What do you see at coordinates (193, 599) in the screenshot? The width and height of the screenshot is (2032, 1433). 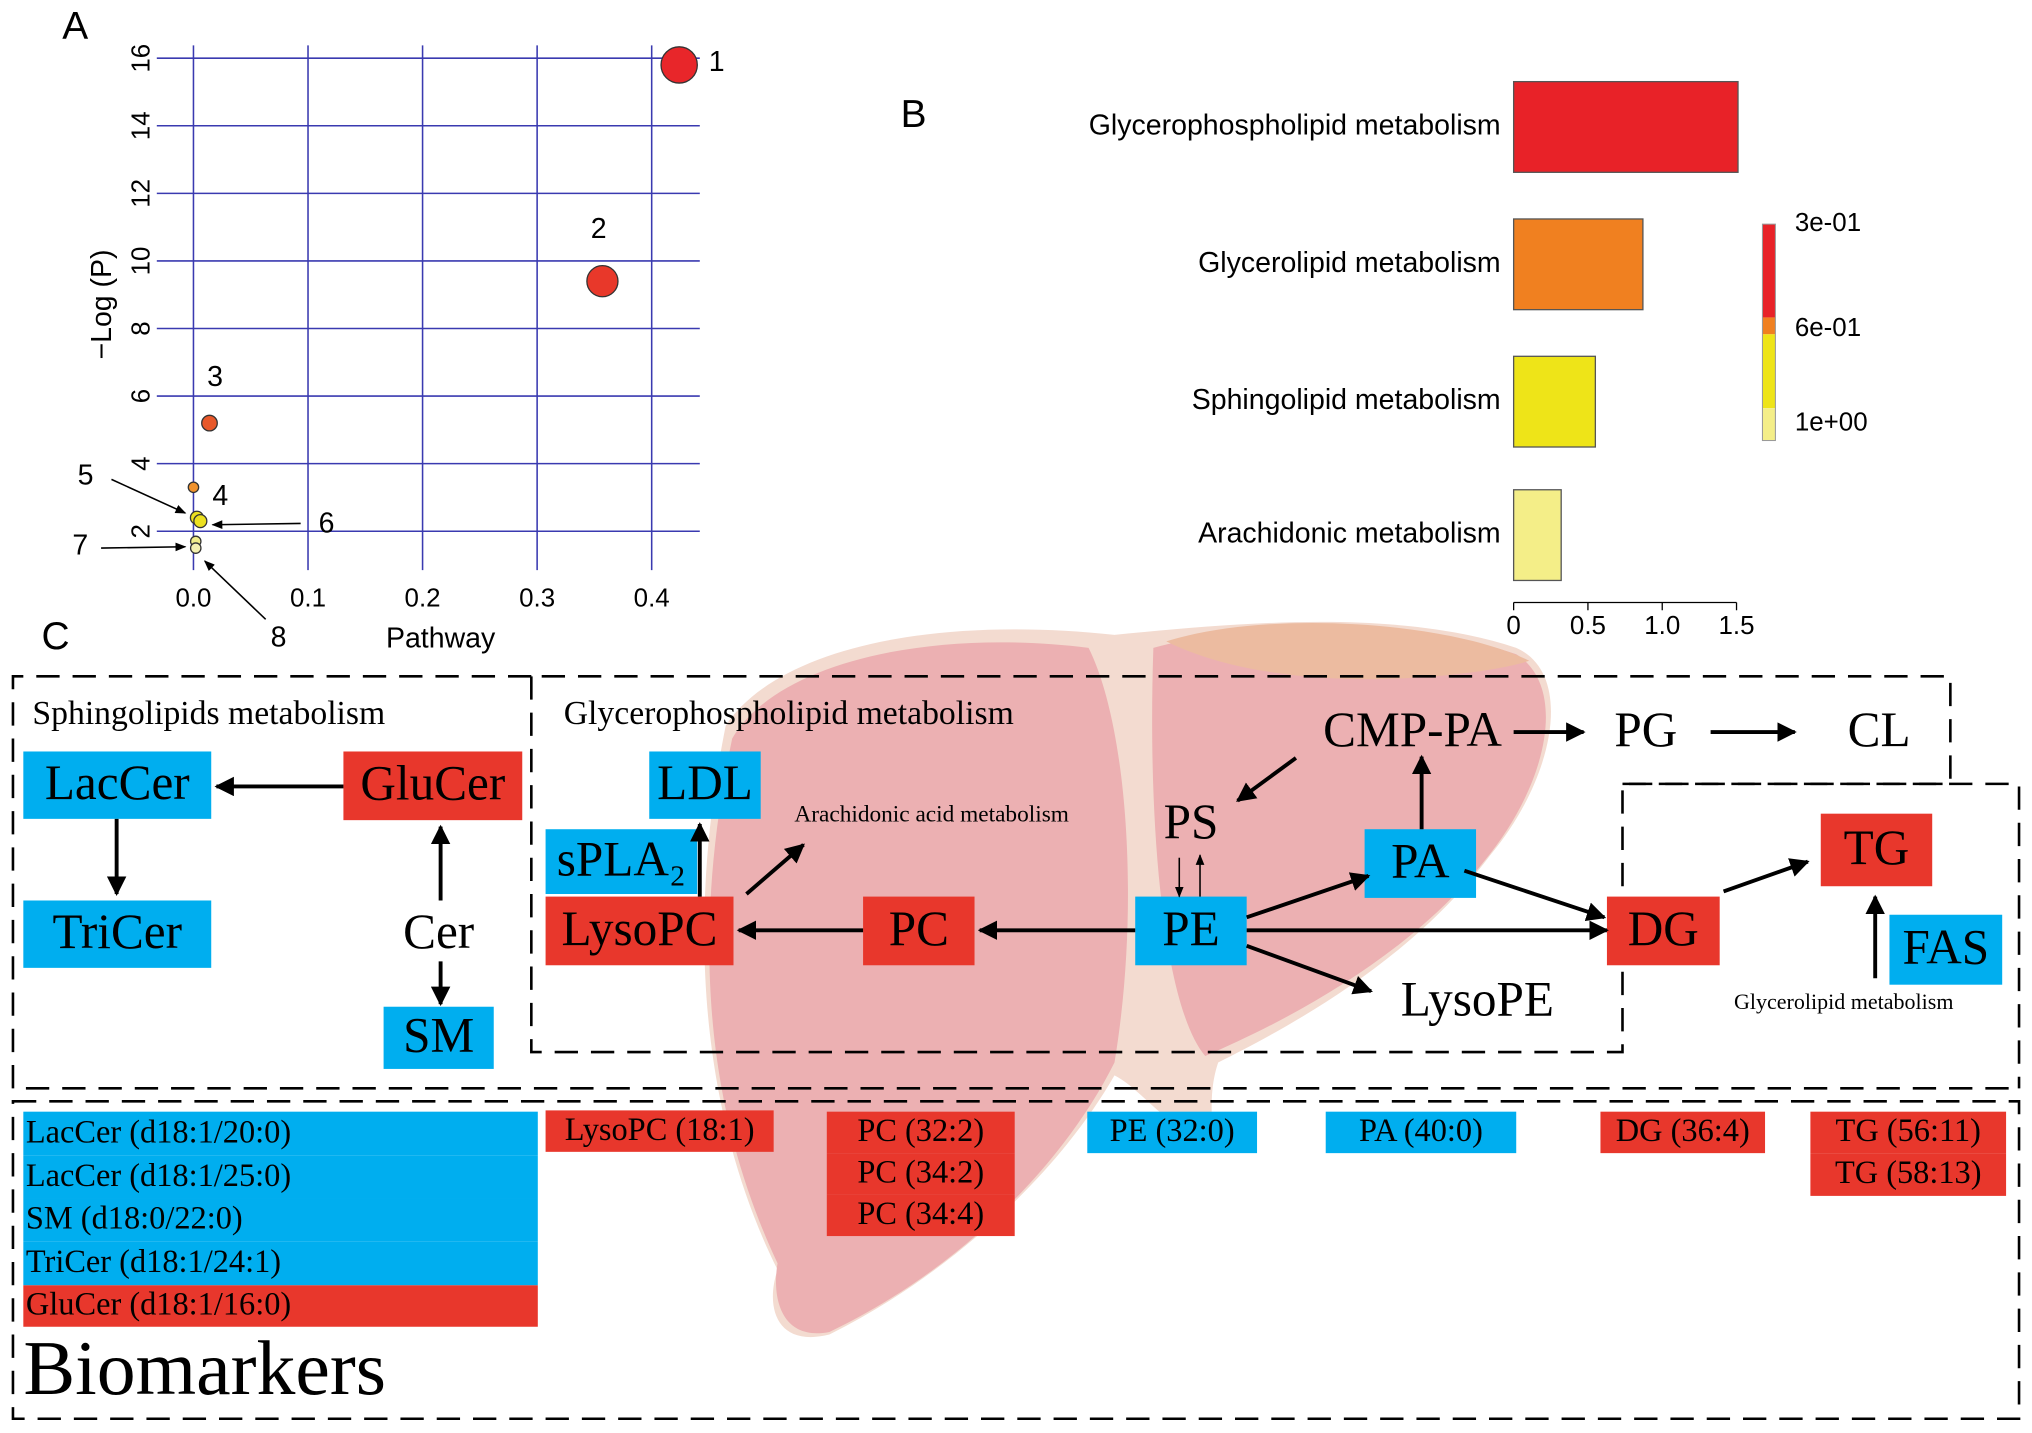 I see `x-tick-label: 0.0` at bounding box center [193, 599].